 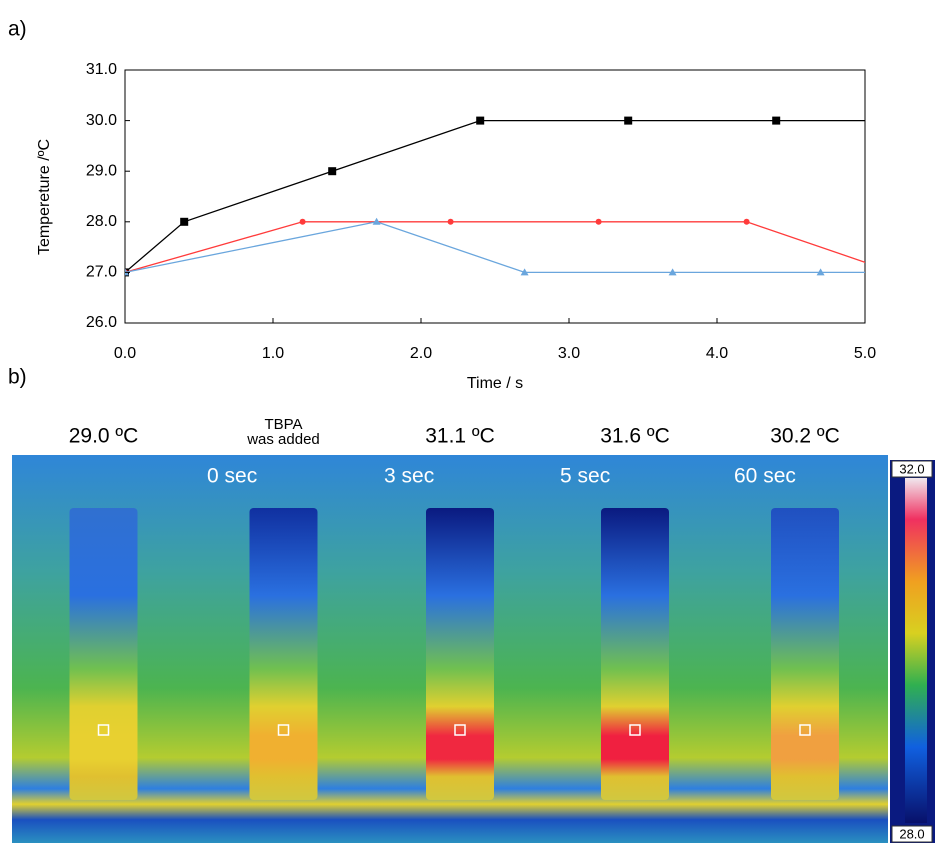 What do you see at coordinates (101, 170) in the screenshot?
I see `y-tick-label: 29.0` at bounding box center [101, 170].